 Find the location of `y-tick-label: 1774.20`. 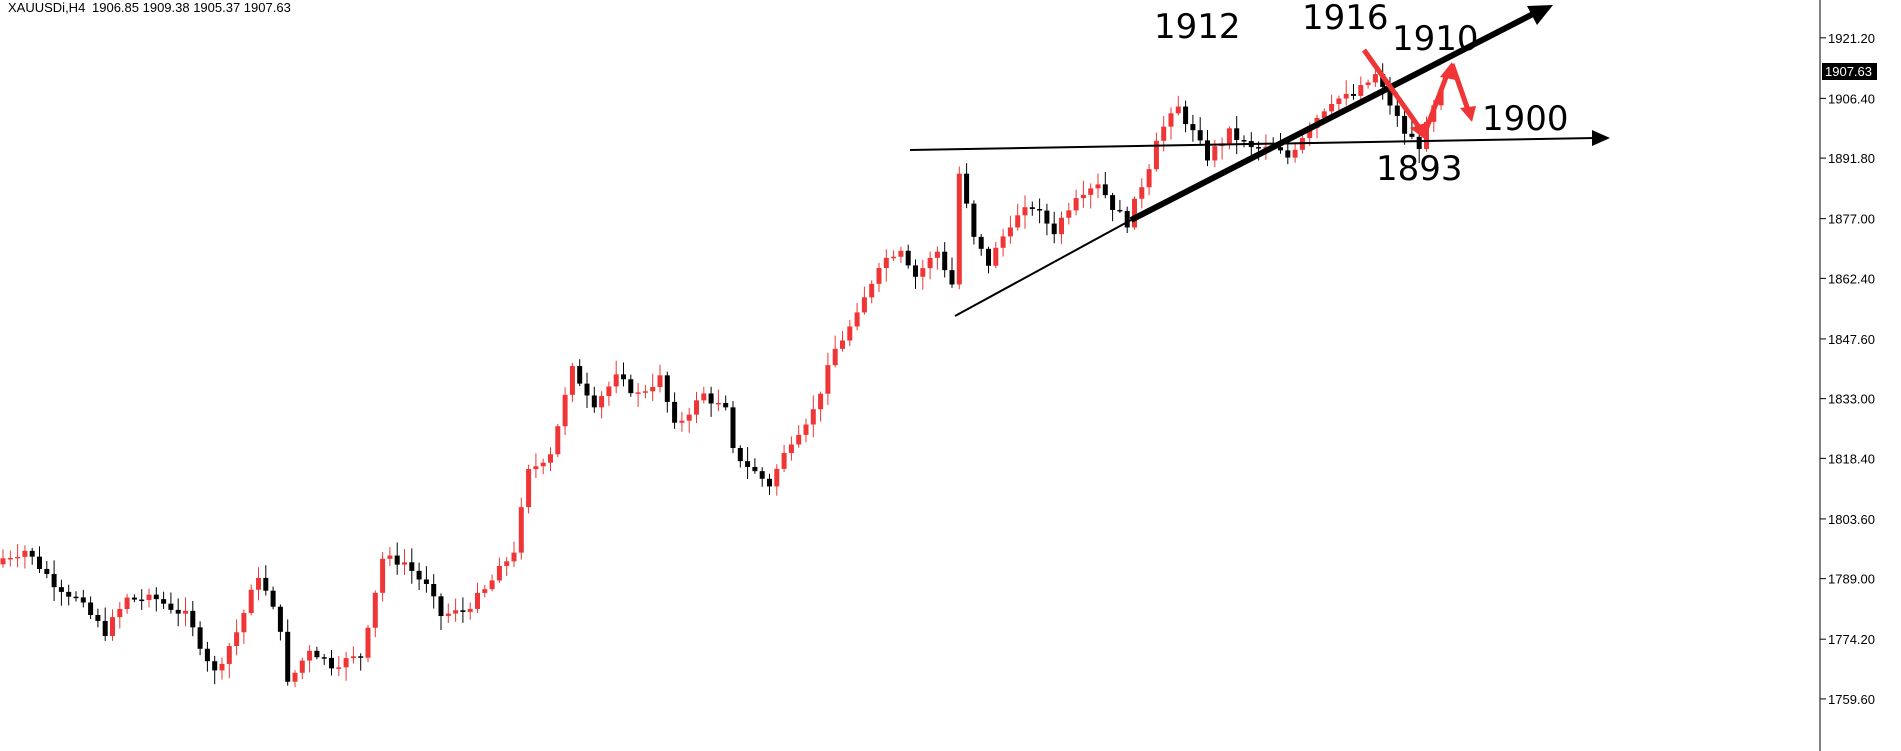

y-tick-label: 1774.20 is located at coordinates (1851, 639).